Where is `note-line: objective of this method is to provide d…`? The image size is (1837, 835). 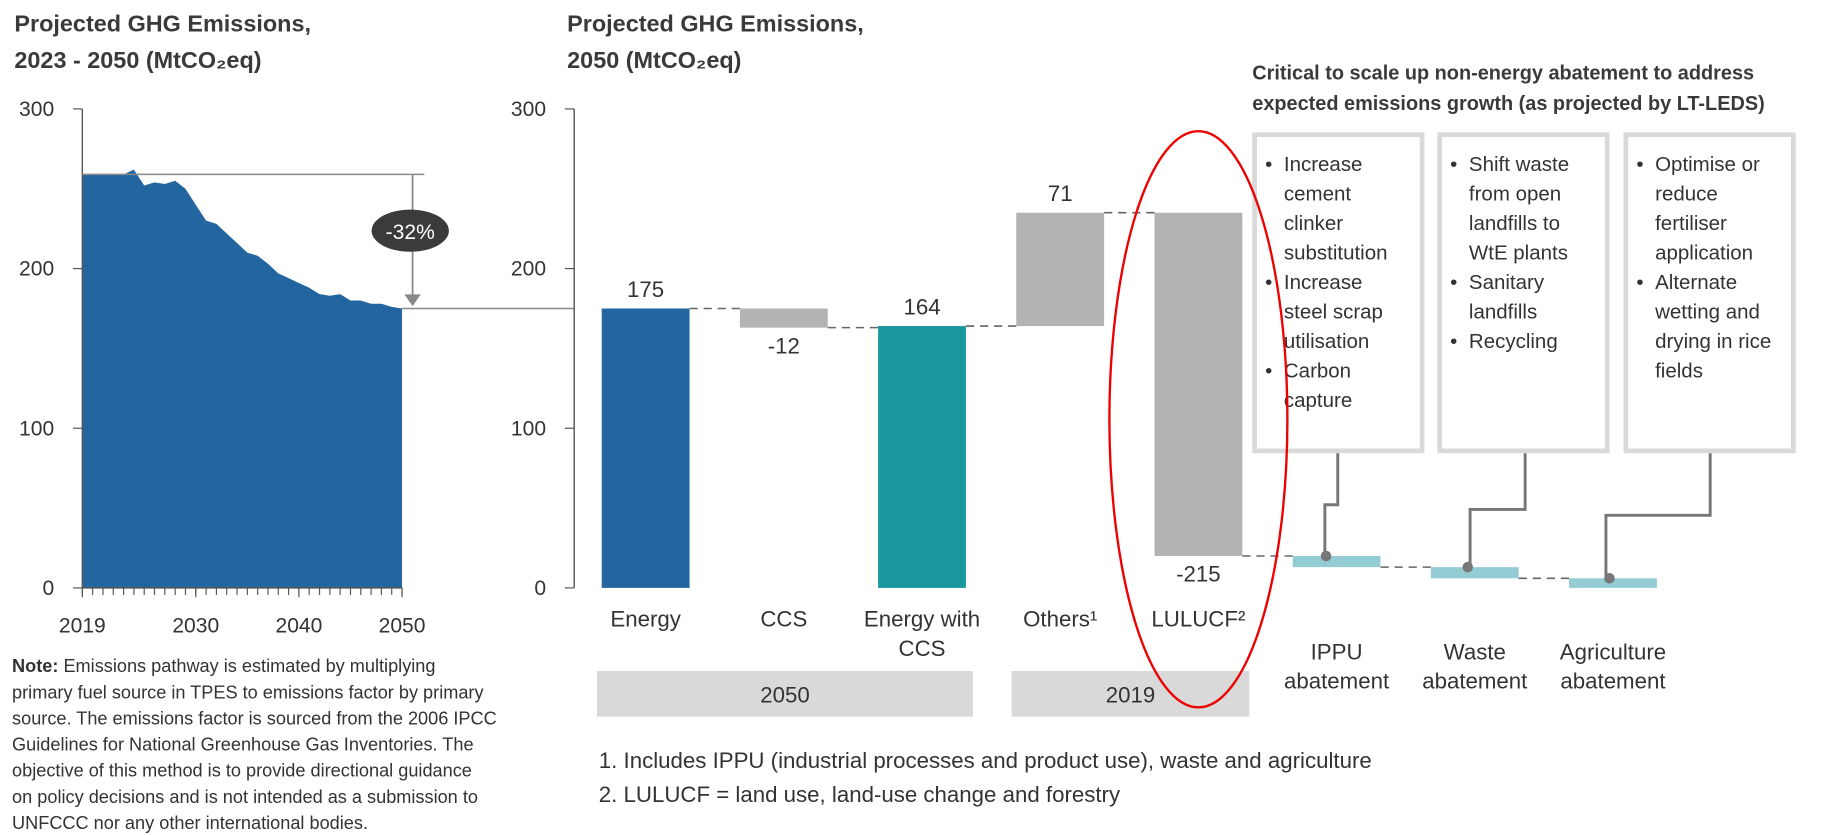 note-line: objective of this method is to provide d… is located at coordinates (242, 771).